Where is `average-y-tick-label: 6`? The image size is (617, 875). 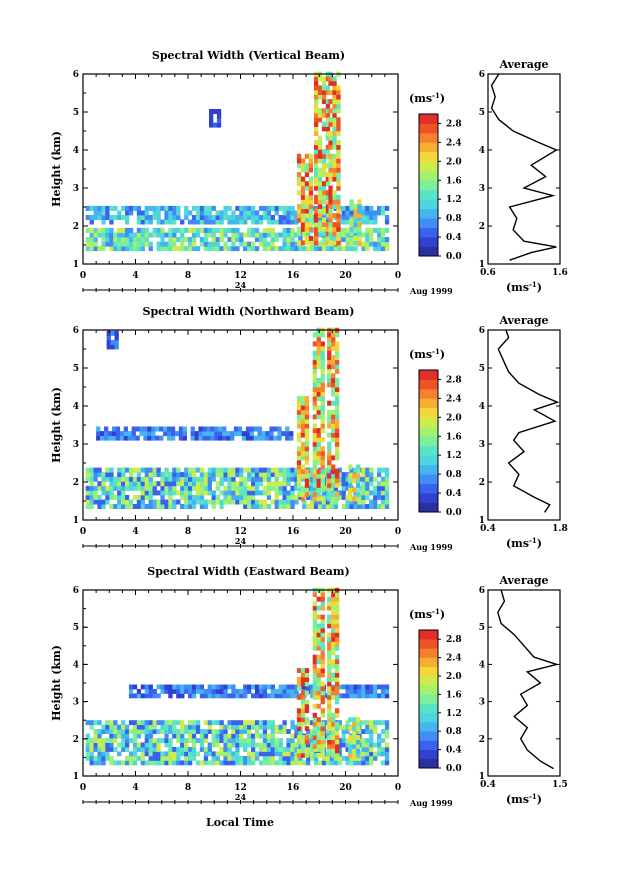 average-y-tick-label: 6 is located at coordinates (482, 331).